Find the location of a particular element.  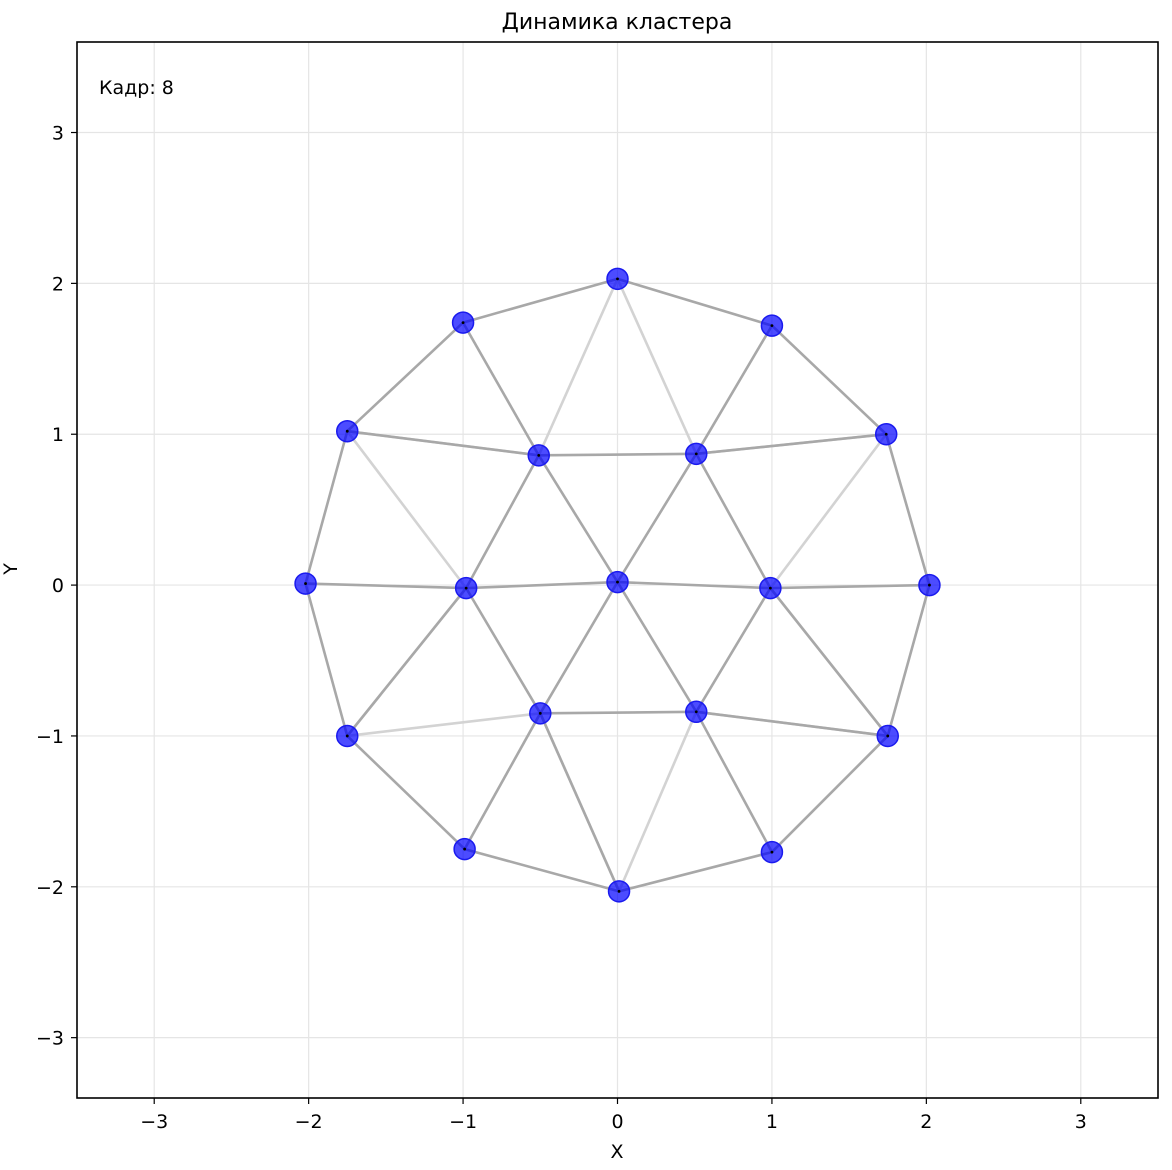

y-axis-label: Y is located at coordinates (11, 569).